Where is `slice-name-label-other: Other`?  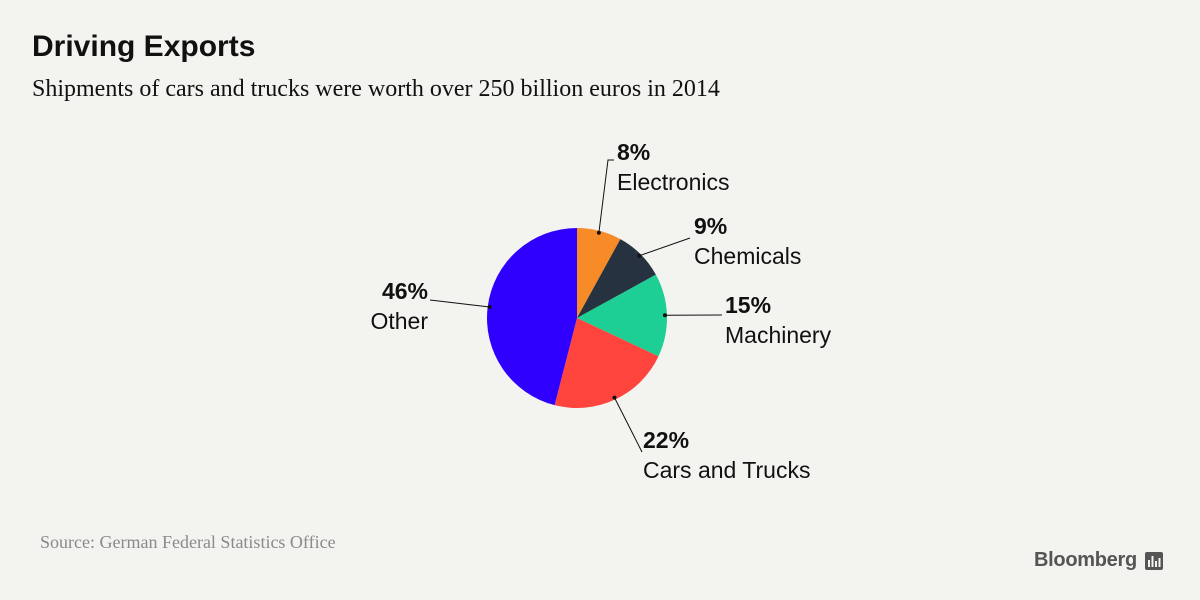
slice-name-label-other: Other is located at coordinates (399, 321).